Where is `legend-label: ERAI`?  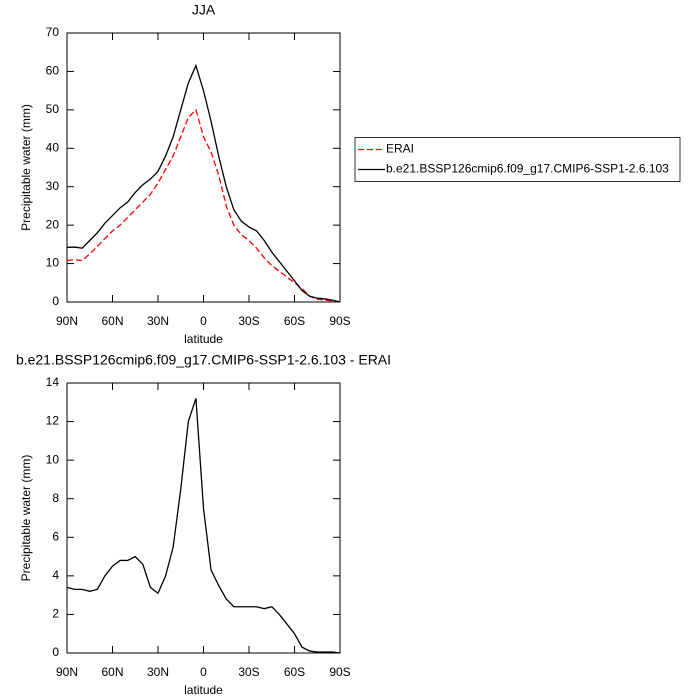 legend-label: ERAI is located at coordinates (400, 149).